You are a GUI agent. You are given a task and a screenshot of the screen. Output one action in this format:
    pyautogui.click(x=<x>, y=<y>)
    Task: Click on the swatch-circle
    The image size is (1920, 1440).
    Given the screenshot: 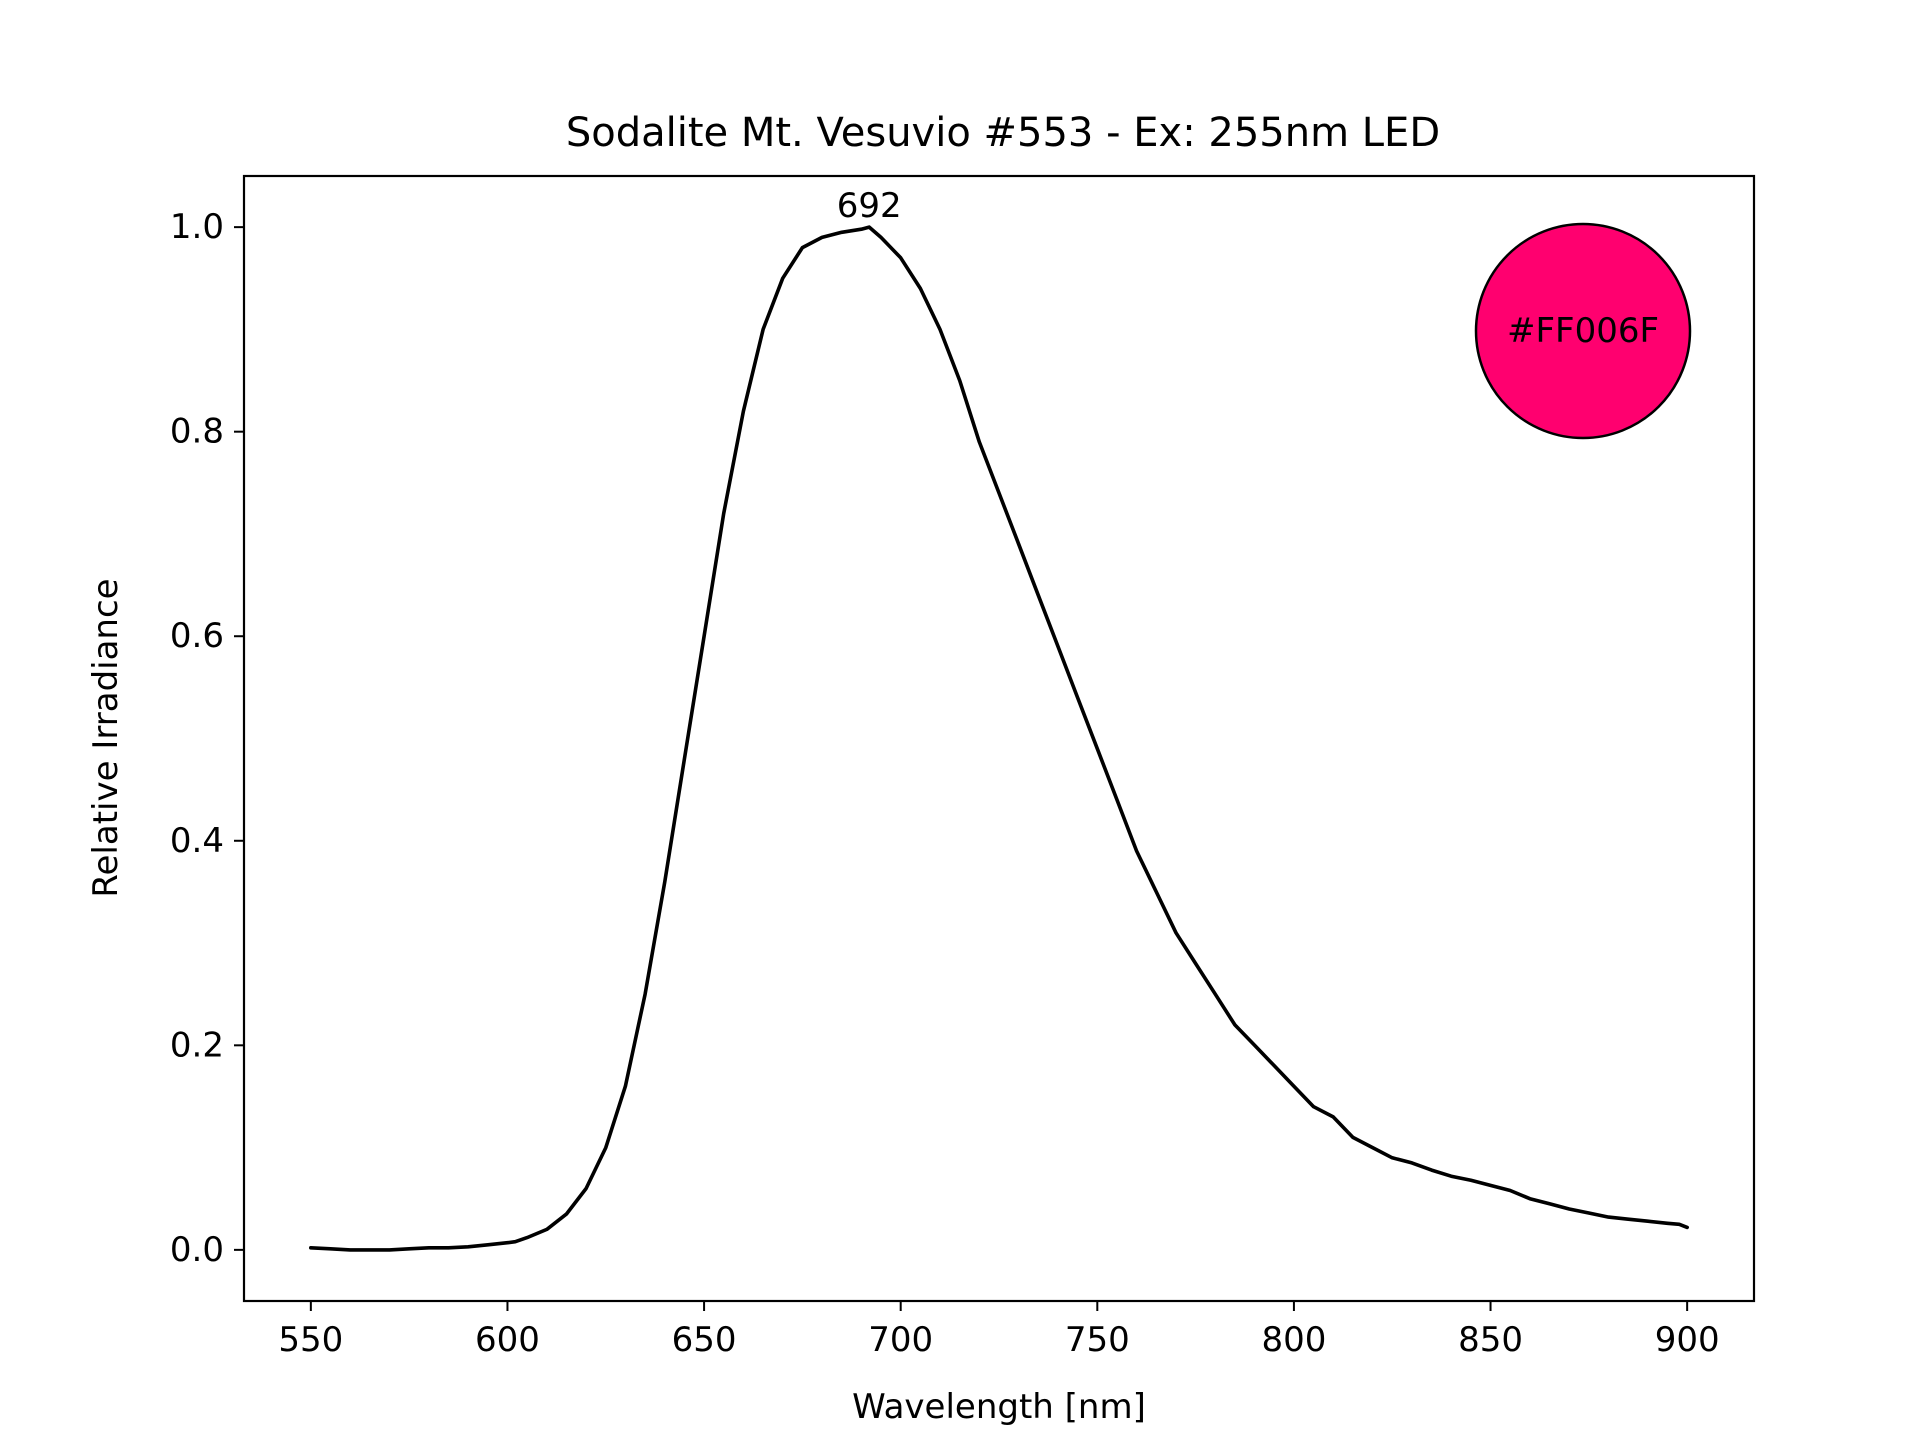 What is the action you would take?
    pyautogui.click(x=1583, y=331)
    